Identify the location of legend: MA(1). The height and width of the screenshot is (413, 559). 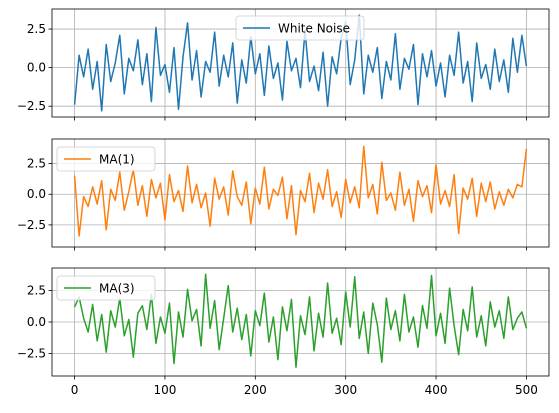
(106, 159).